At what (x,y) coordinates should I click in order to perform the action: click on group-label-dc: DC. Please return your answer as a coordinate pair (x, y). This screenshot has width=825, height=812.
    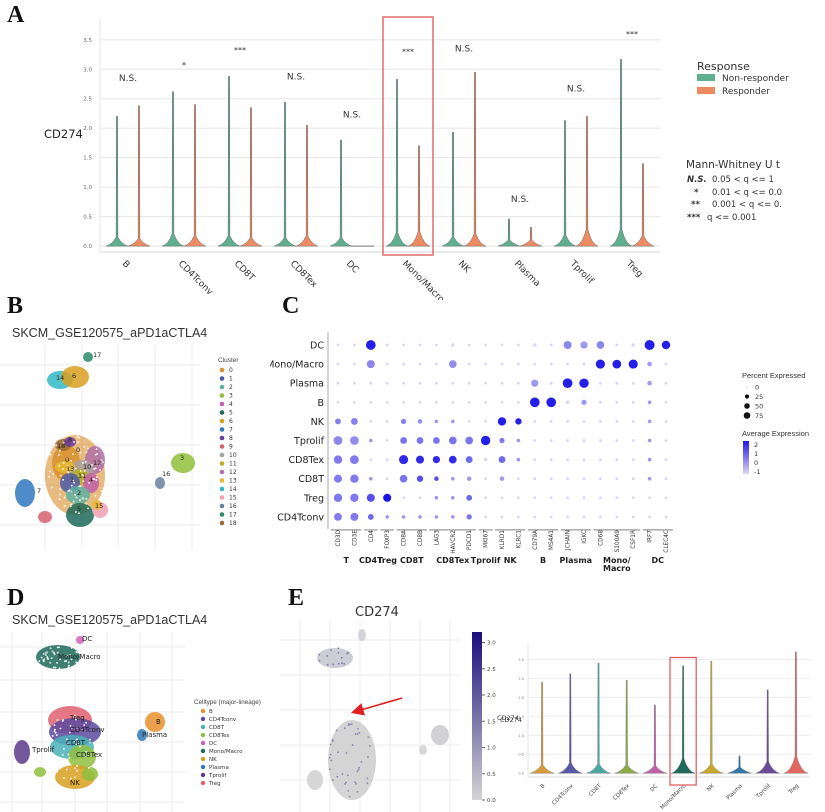
    Looking at the image, I should click on (658, 560).